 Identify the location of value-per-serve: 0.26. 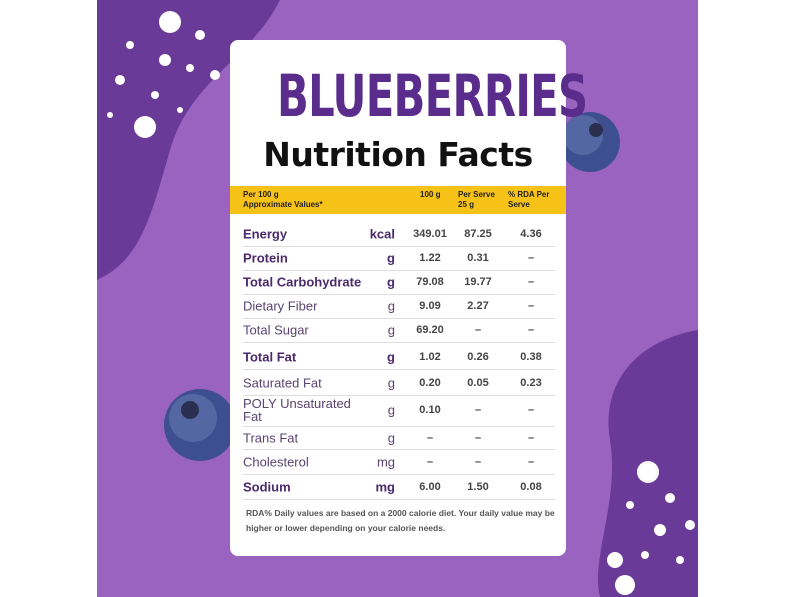
(478, 356).